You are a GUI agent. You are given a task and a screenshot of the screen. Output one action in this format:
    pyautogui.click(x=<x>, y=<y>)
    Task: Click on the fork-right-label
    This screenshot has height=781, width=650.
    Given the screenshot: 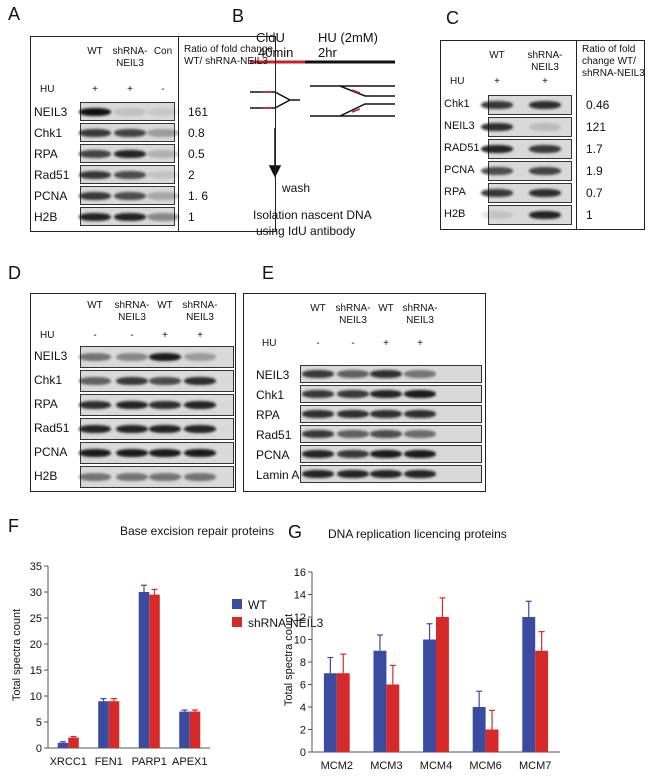 What is the action you would take?
    pyautogui.click(x=356, y=101)
    